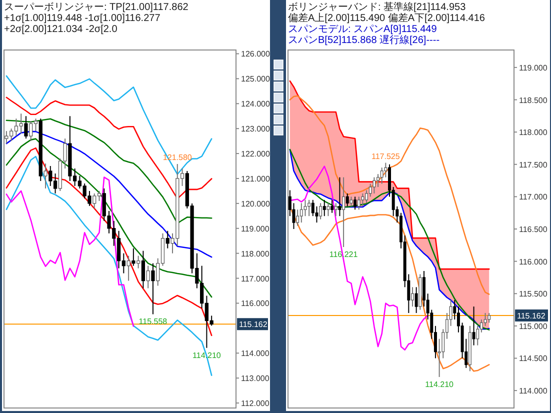  I want to click on y-tick-label: 115.500, so click(533, 294).